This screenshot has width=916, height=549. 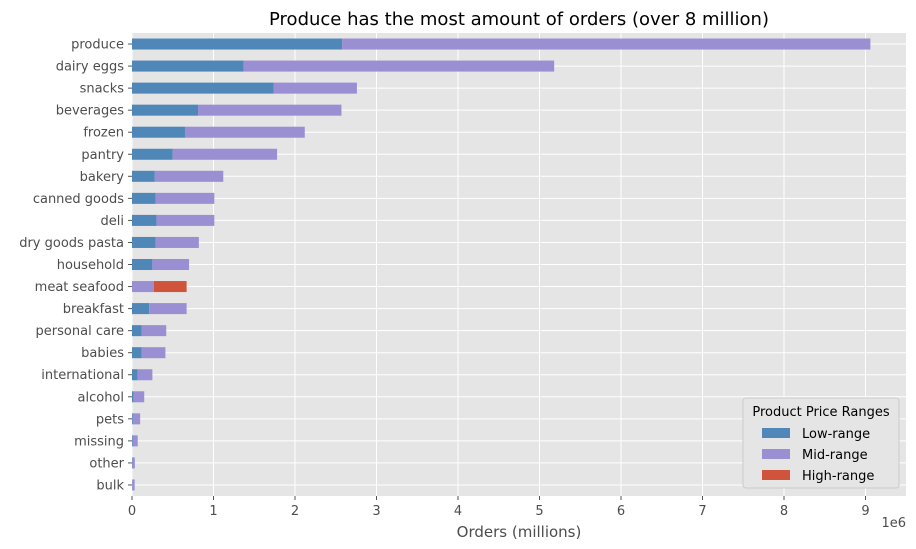 I want to click on legend-box, so click(x=821, y=443).